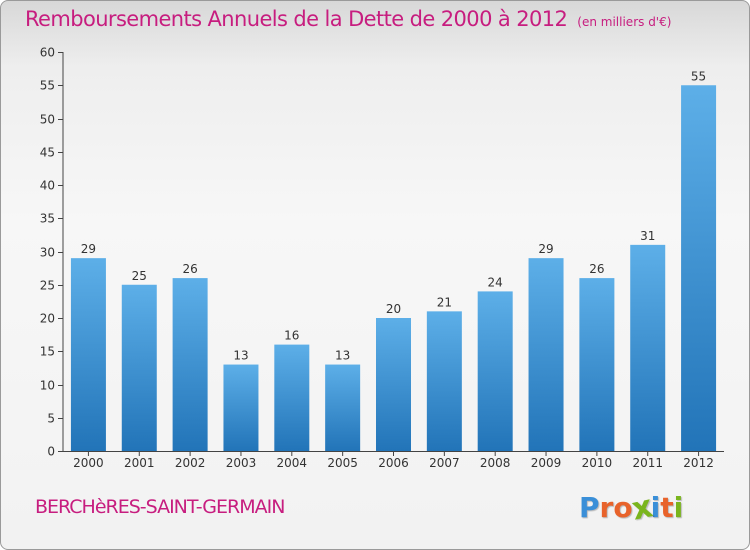  What do you see at coordinates (47, 219) in the screenshot?
I see `y-tick-label: 35` at bounding box center [47, 219].